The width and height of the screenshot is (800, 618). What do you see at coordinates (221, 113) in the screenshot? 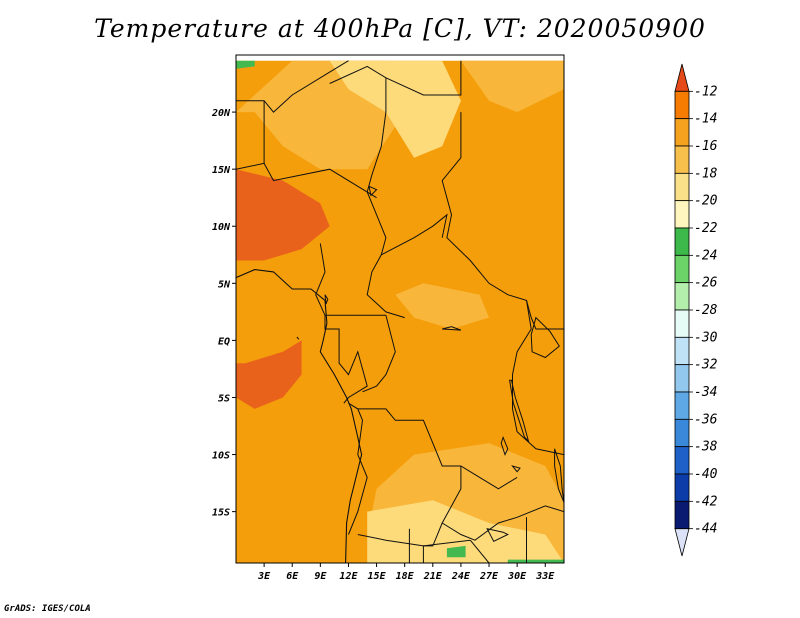
I see `y-tick-label: 20N` at bounding box center [221, 113].